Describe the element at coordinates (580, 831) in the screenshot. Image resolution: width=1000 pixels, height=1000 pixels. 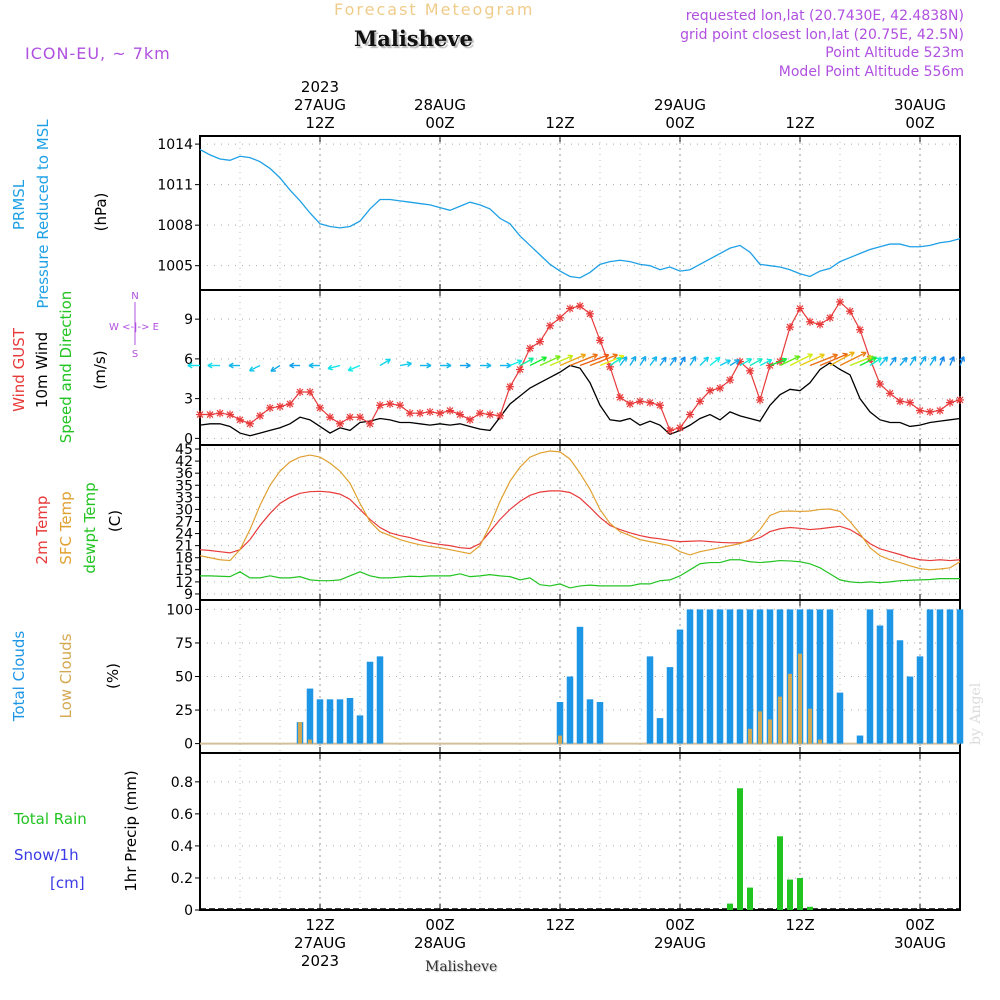
I see `panel-frame-precip` at that location.